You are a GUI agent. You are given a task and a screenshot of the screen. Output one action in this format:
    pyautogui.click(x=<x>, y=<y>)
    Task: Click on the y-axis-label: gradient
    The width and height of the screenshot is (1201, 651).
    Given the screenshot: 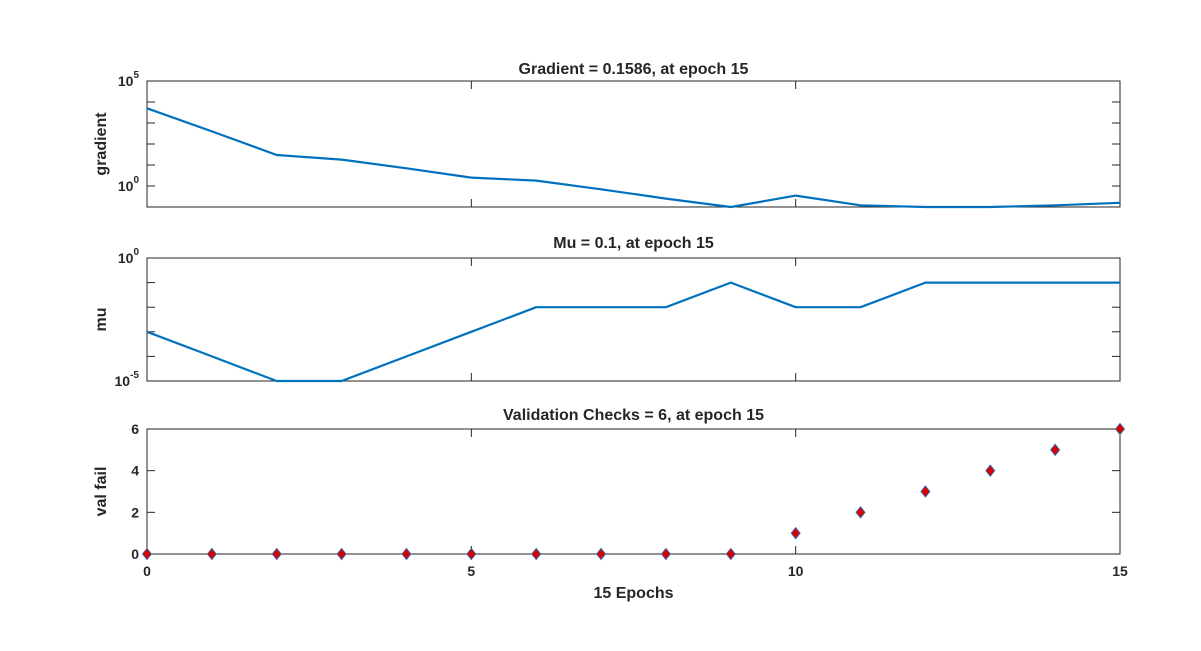 What is the action you would take?
    pyautogui.click(x=101, y=144)
    